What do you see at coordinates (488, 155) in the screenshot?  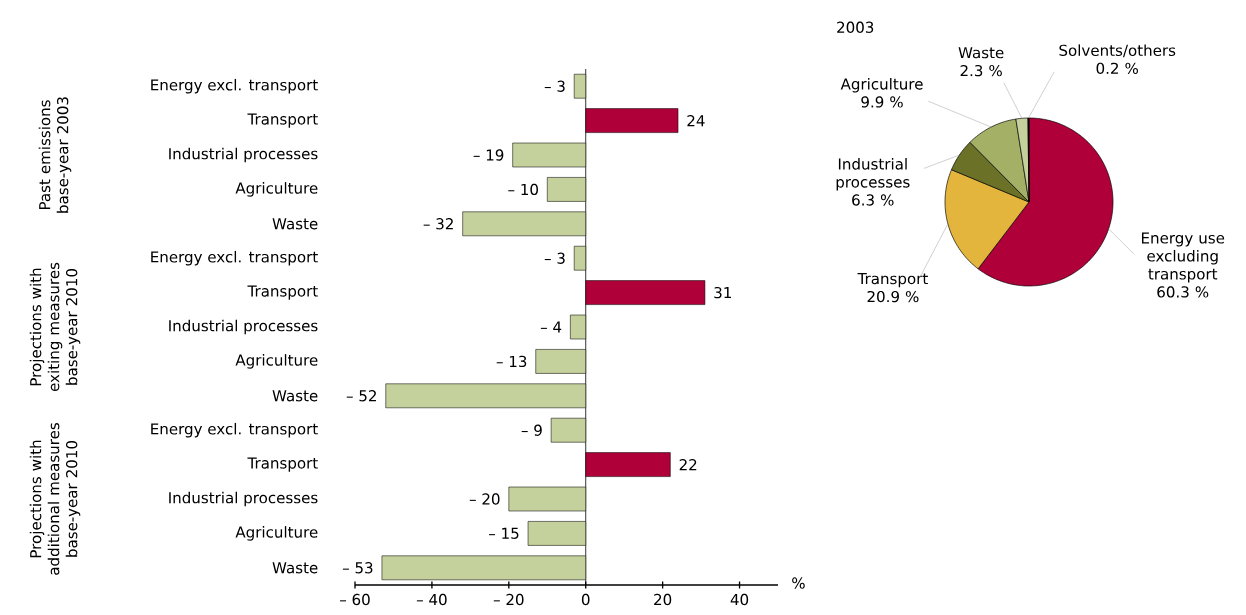 I see `data-label: – 19` at bounding box center [488, 155].